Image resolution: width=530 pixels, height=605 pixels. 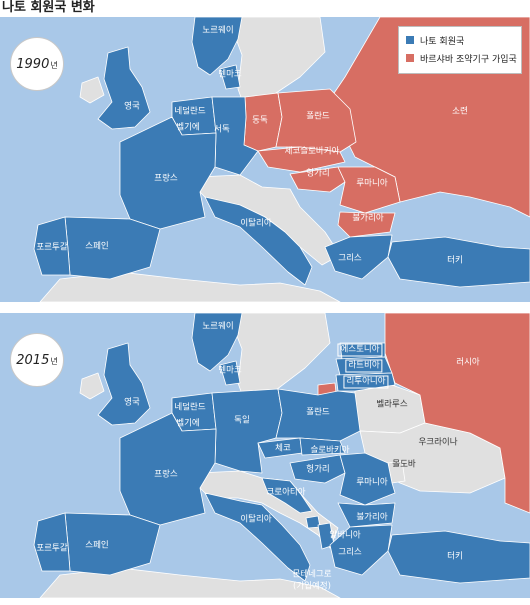 I want to click on label-latvia-2015: 라트비아, so click(x=364, y=366).